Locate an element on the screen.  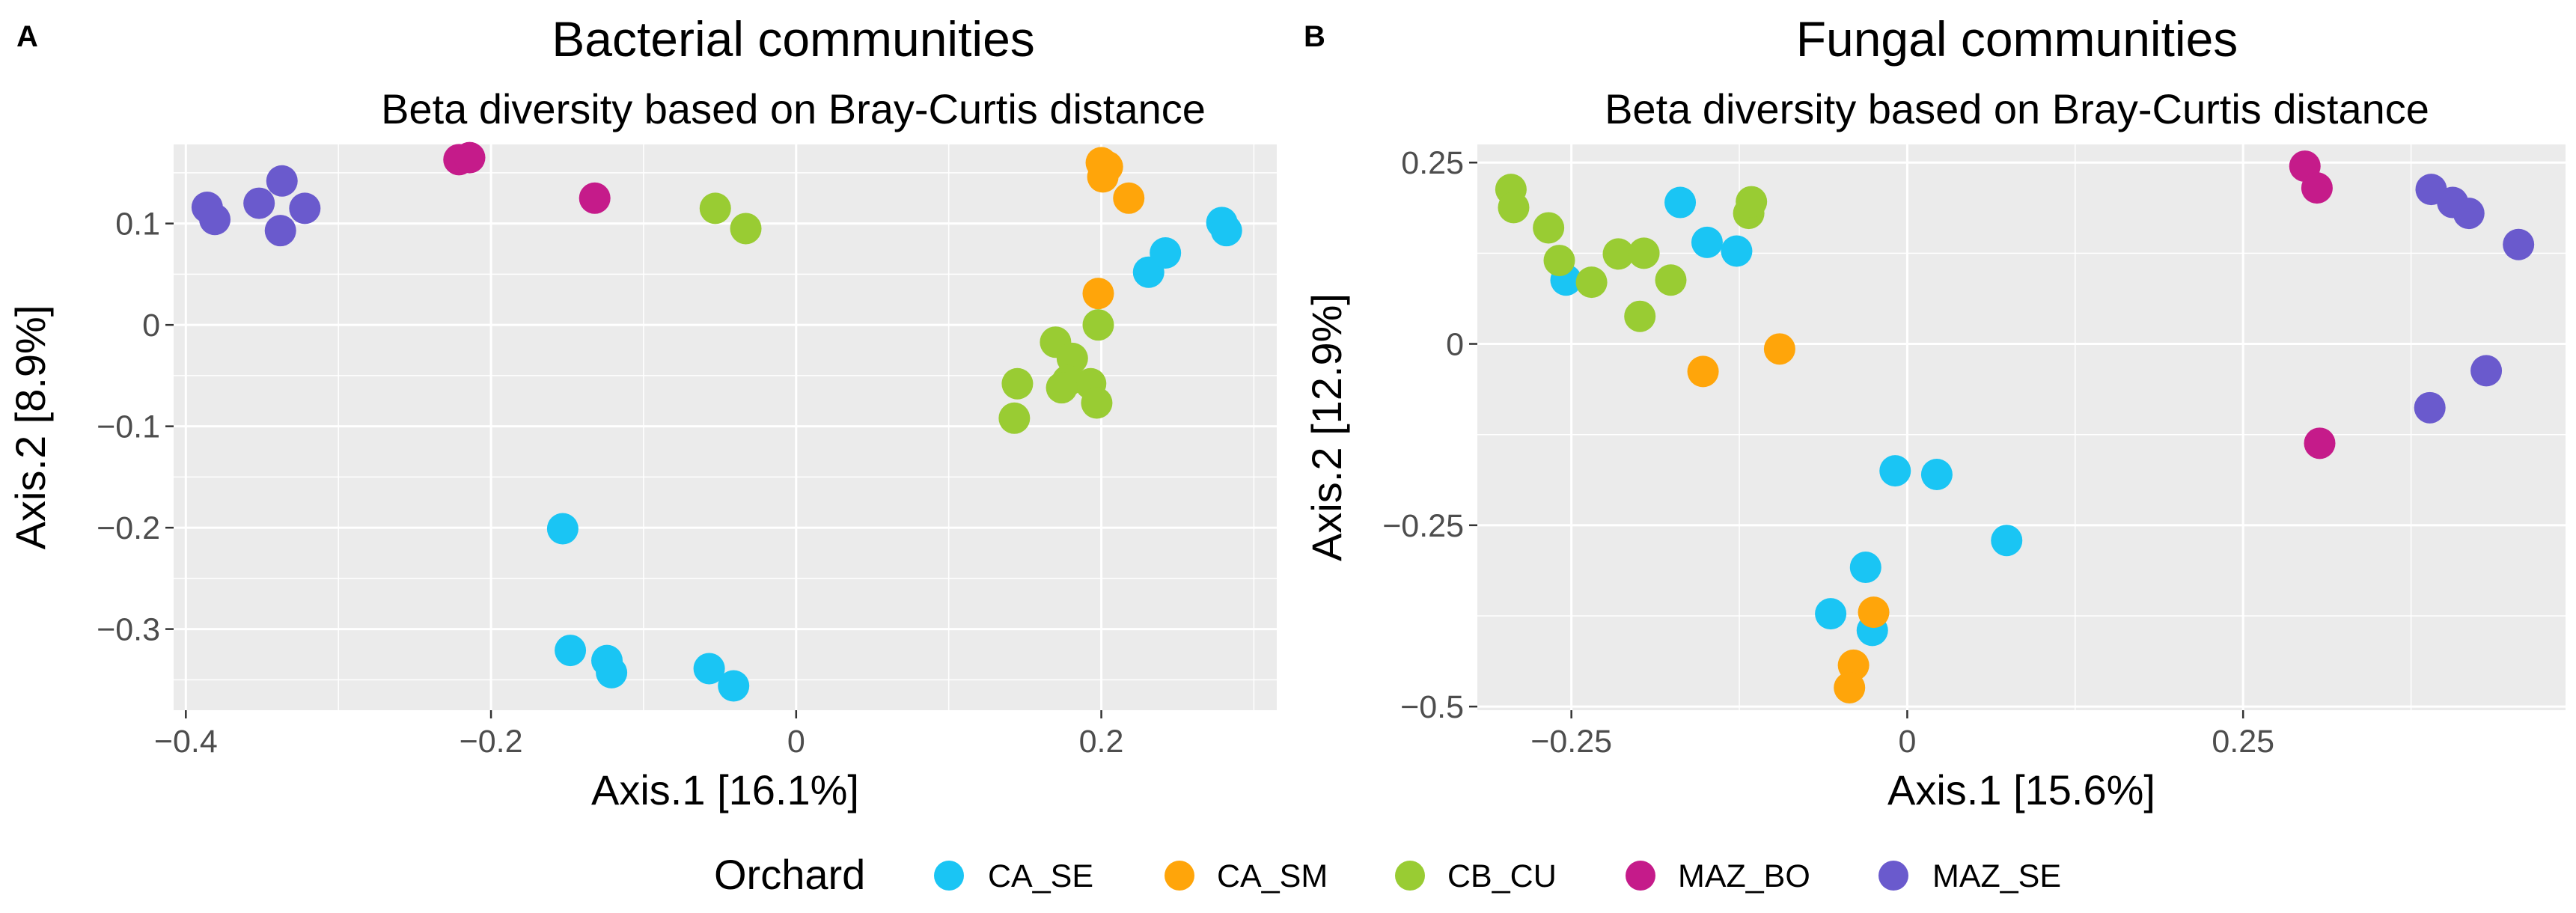
panel-a-x-axis-label: Axis.1 [16.1%] is located at coordinates (725, 790).